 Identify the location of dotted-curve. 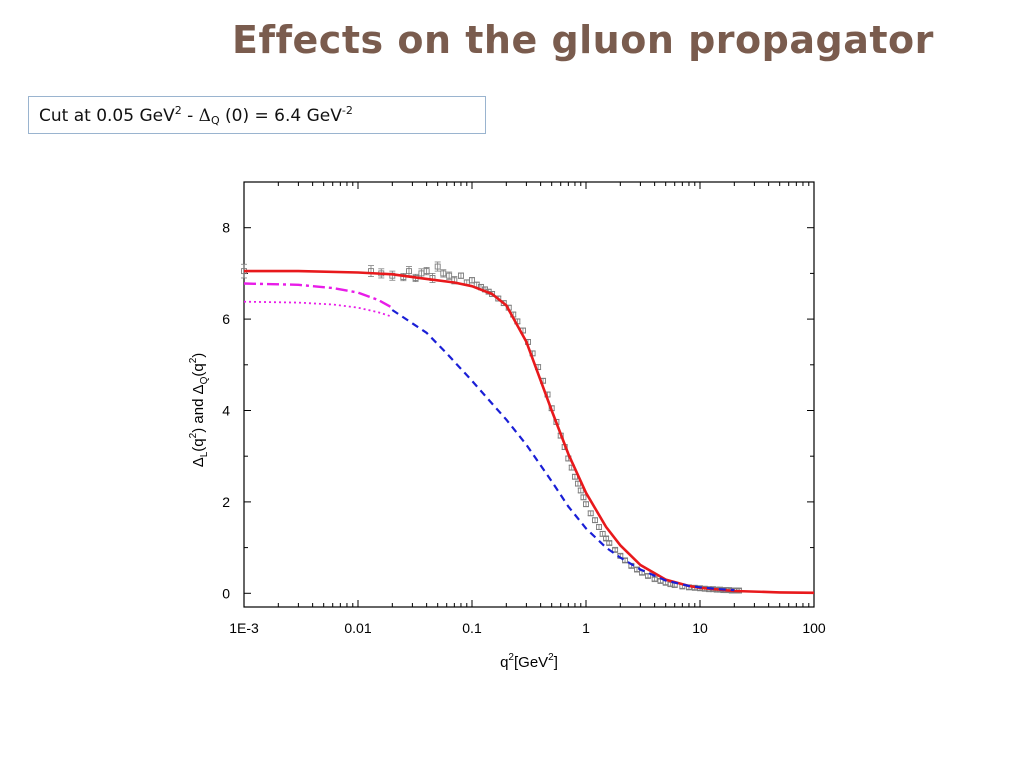
(318, 309).